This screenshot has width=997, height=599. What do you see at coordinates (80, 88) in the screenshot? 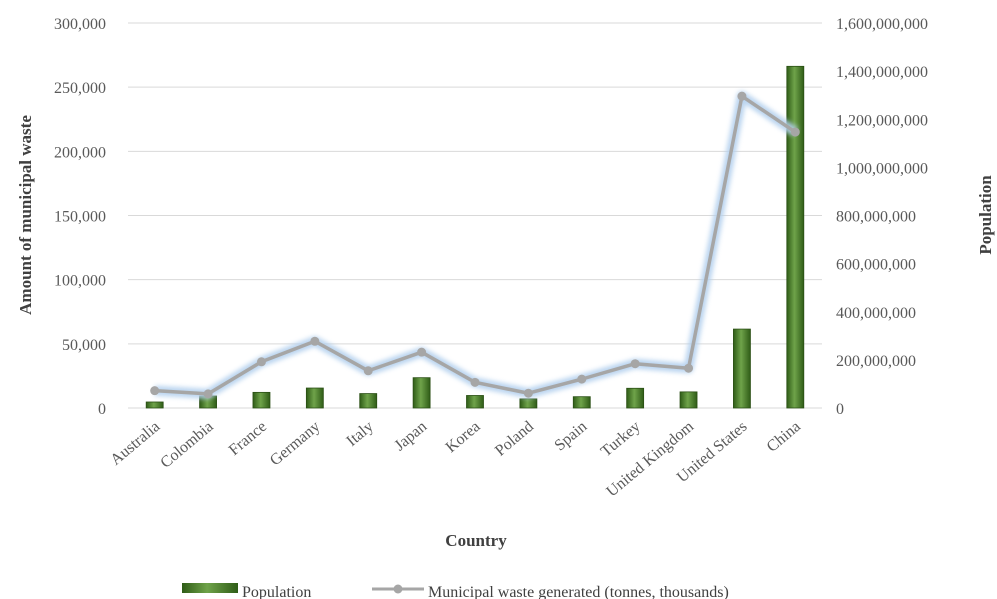
I see `y-tick-label: 250,000` at bounding box center [80, 88].